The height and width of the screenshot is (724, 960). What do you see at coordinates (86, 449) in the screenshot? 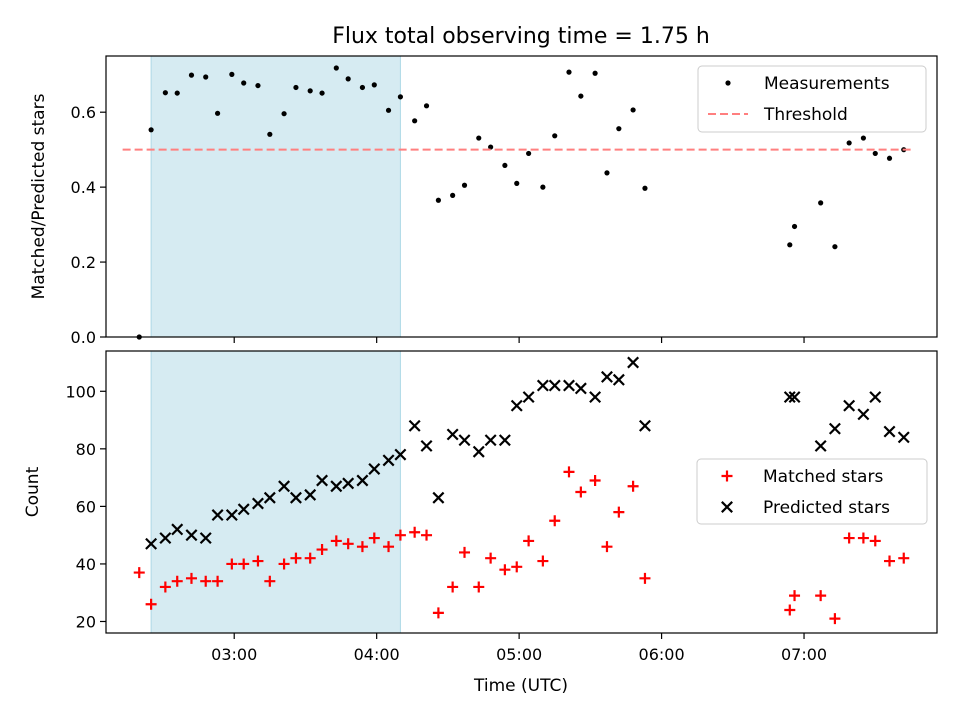
I see `y-tick-label: 80` at bounding box center [86, 449].